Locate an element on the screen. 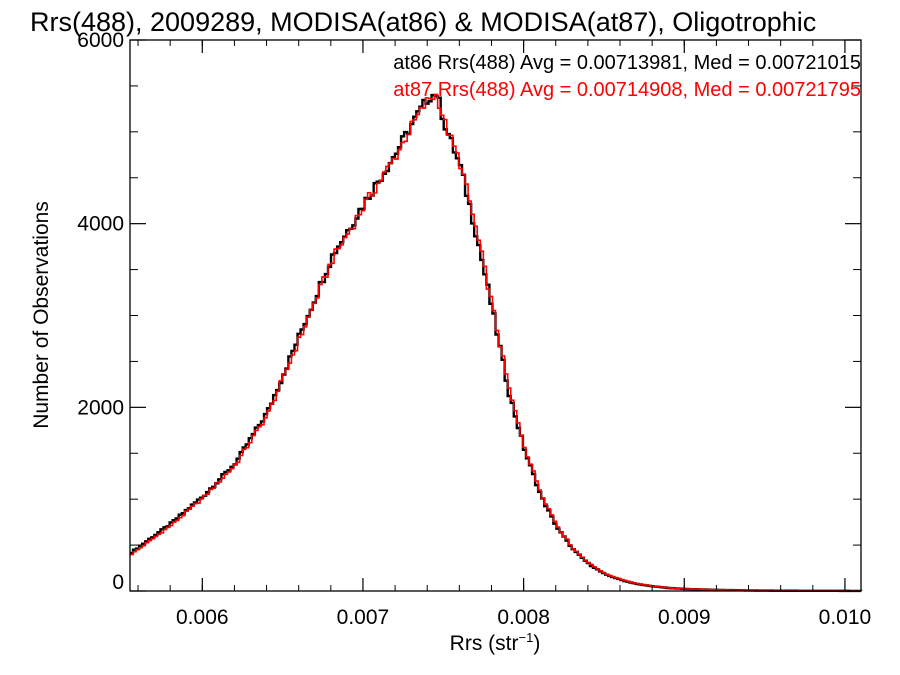  x-tick-label: 0.009 is located at coordinates (684, 617).